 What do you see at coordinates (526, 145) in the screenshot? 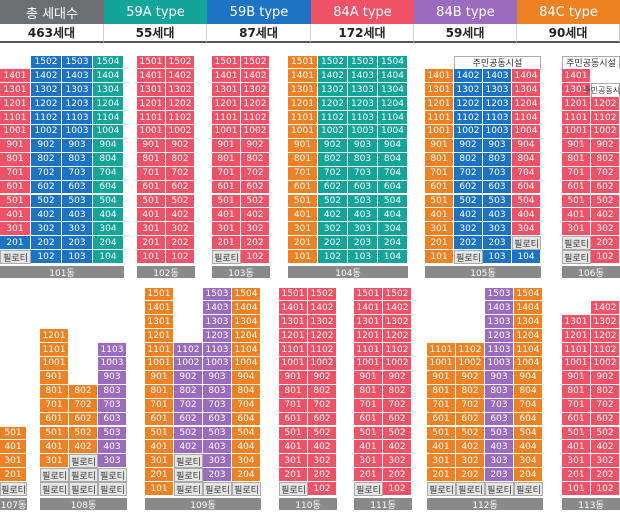
I see `unit-cell: 904` at bounding box center [526, 145].